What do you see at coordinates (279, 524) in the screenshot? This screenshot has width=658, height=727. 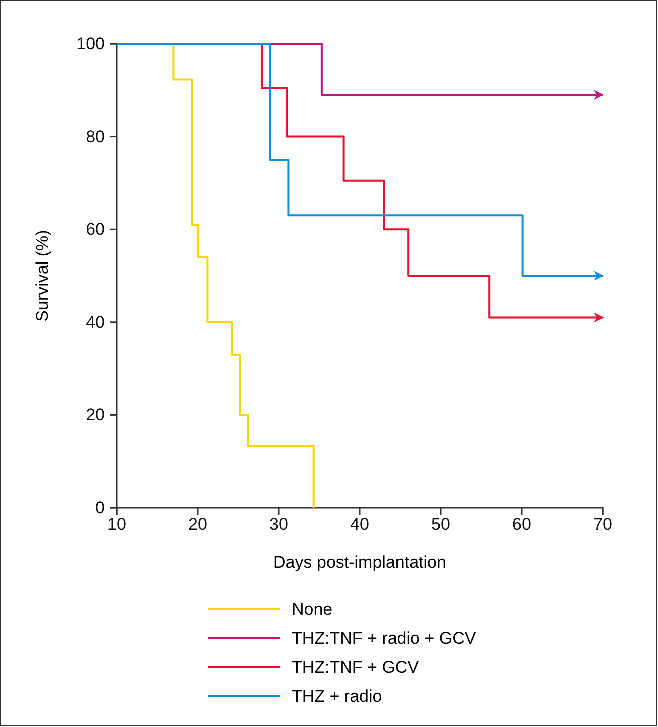 I see `x-tick-label: 30` at bounding box center [279, 524].